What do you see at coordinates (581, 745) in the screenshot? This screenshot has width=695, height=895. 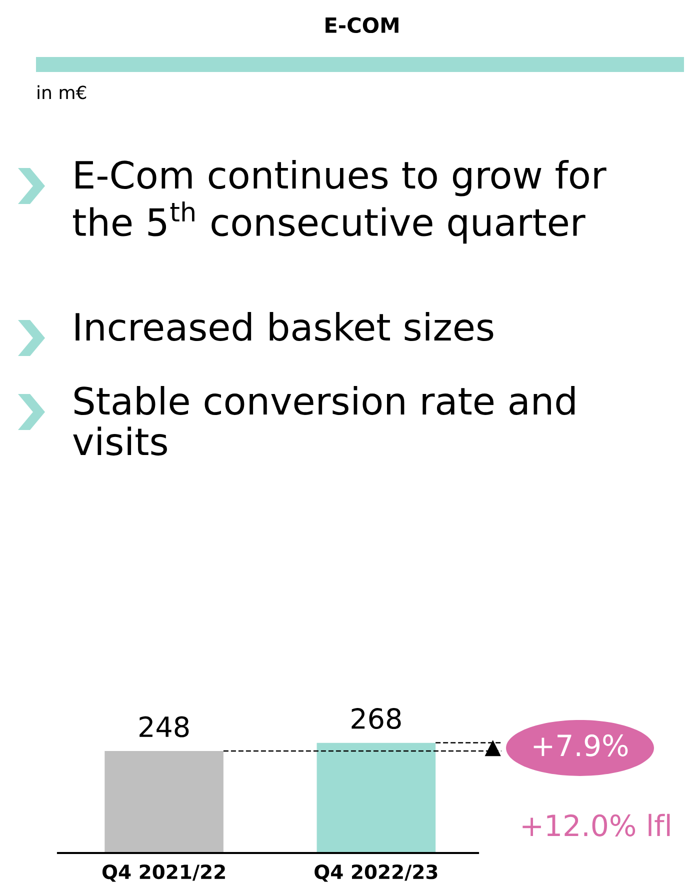 I see `text: +7.9%` at bounding box center [581, 745].